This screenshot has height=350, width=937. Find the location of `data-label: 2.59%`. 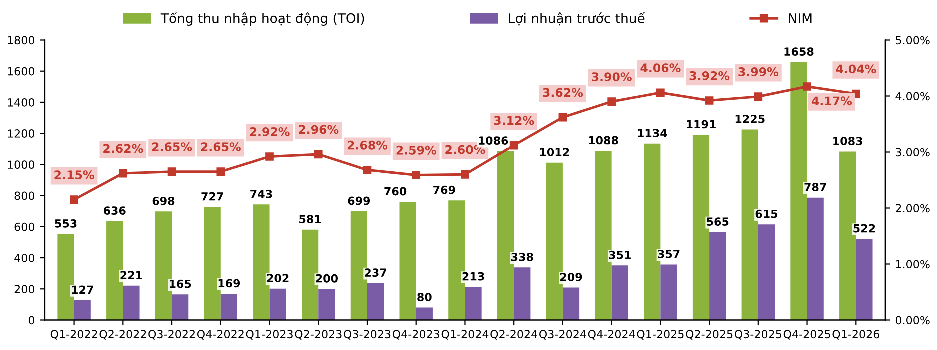

data-label: 2.59% is located at coordinates (416, 150).